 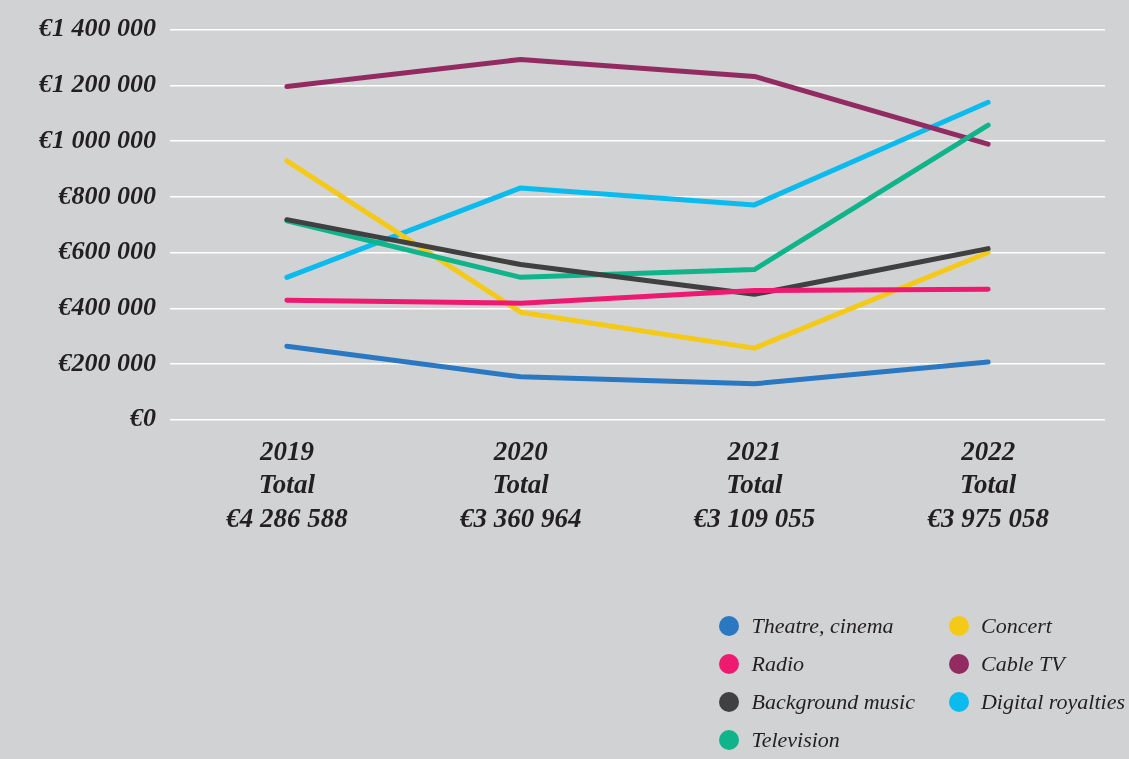 What do you see at coordinates (106, 195) in the screenshot?
I see `y-tick-label: €800 000` at bounding box center [106, 195].